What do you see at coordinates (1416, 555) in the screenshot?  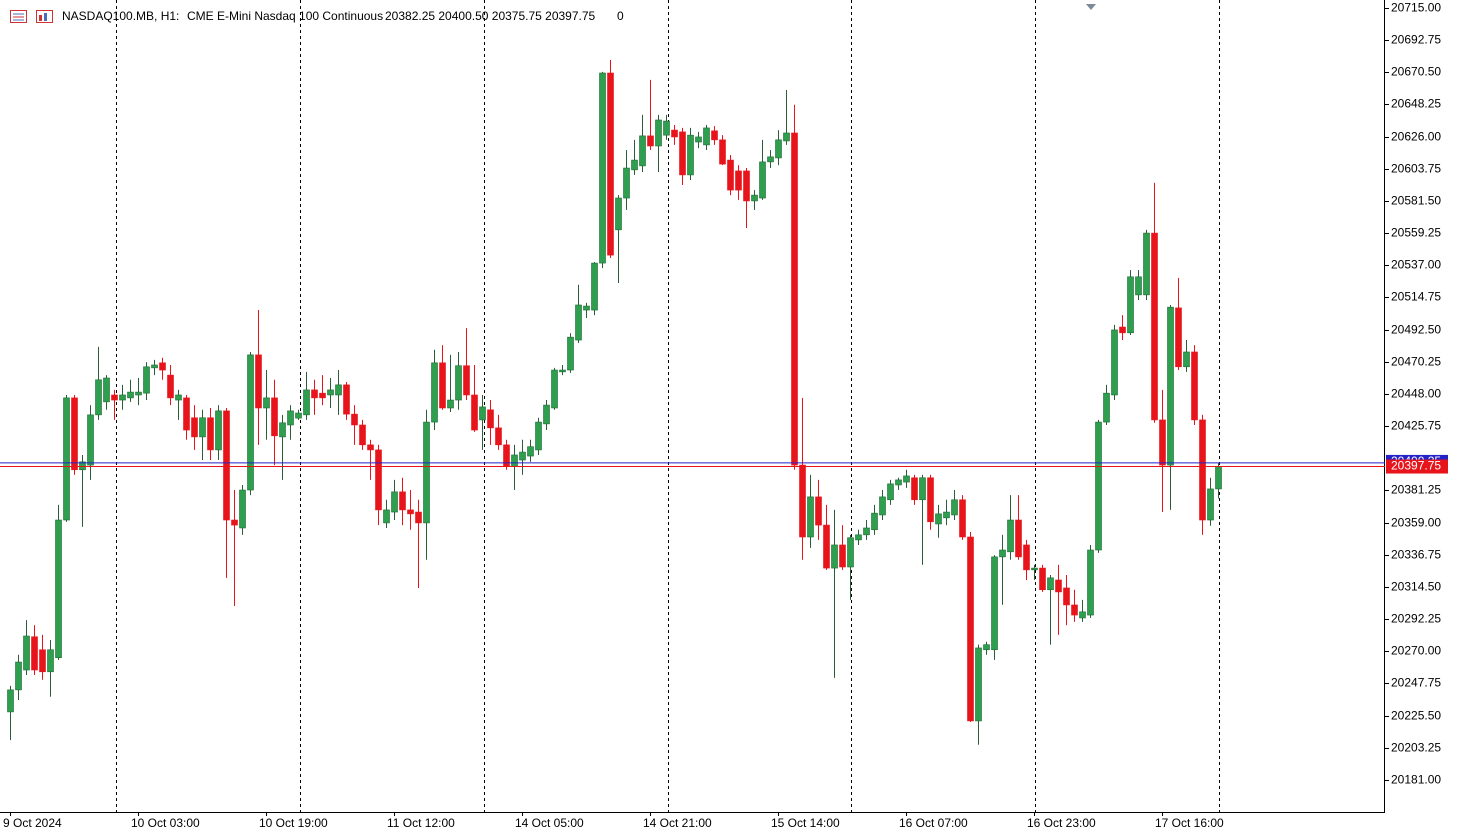 I see `y-tick-label: 20336.75` at bounding box center [1416, 555].